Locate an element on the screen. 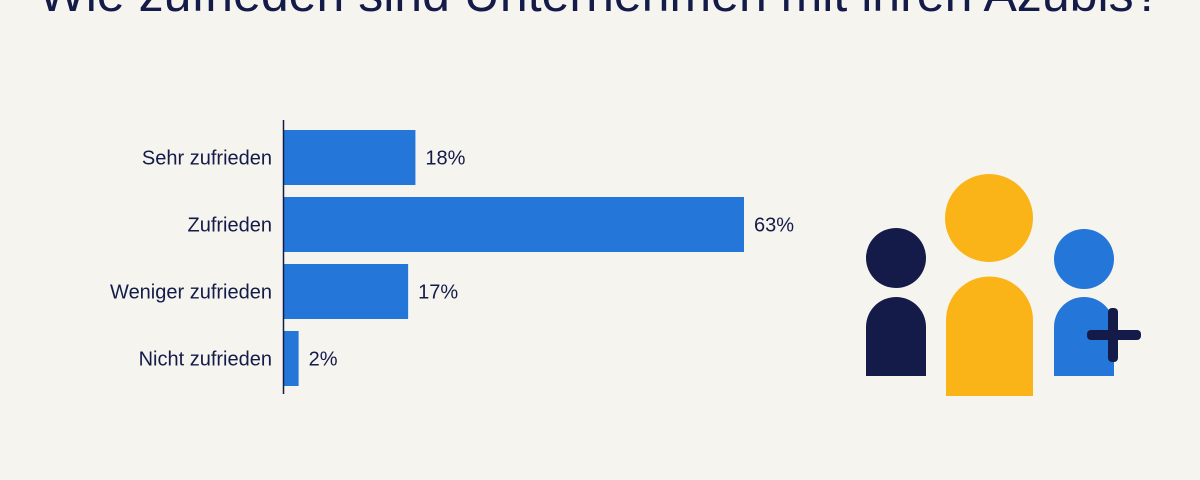  bar-weniger-zufrieden is located at coordinates (346, 291).